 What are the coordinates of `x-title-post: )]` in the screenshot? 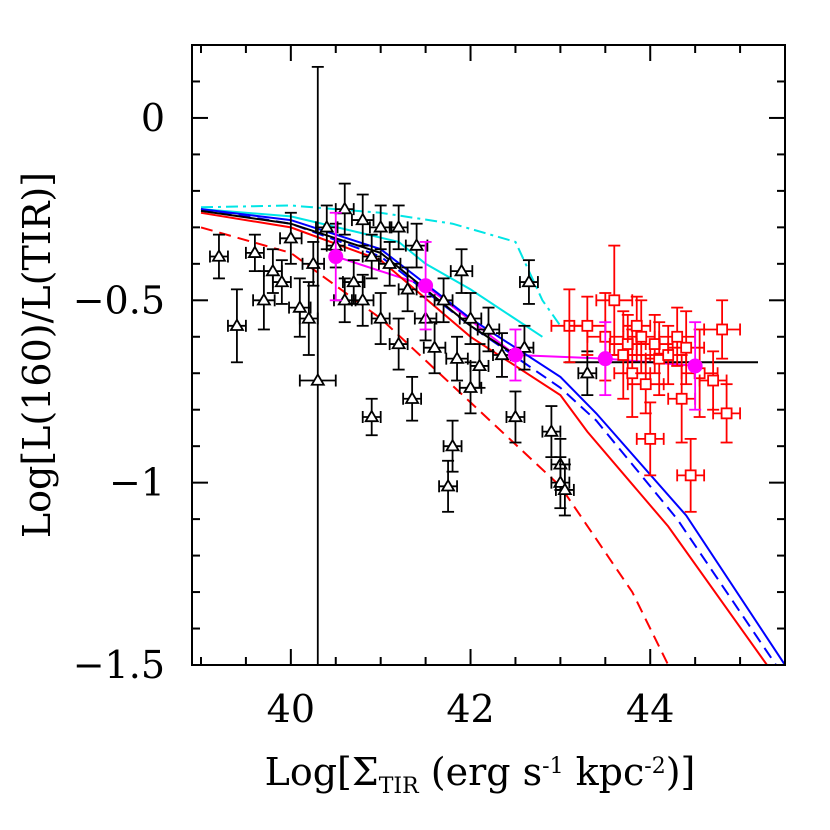 It's located at (681, 772).